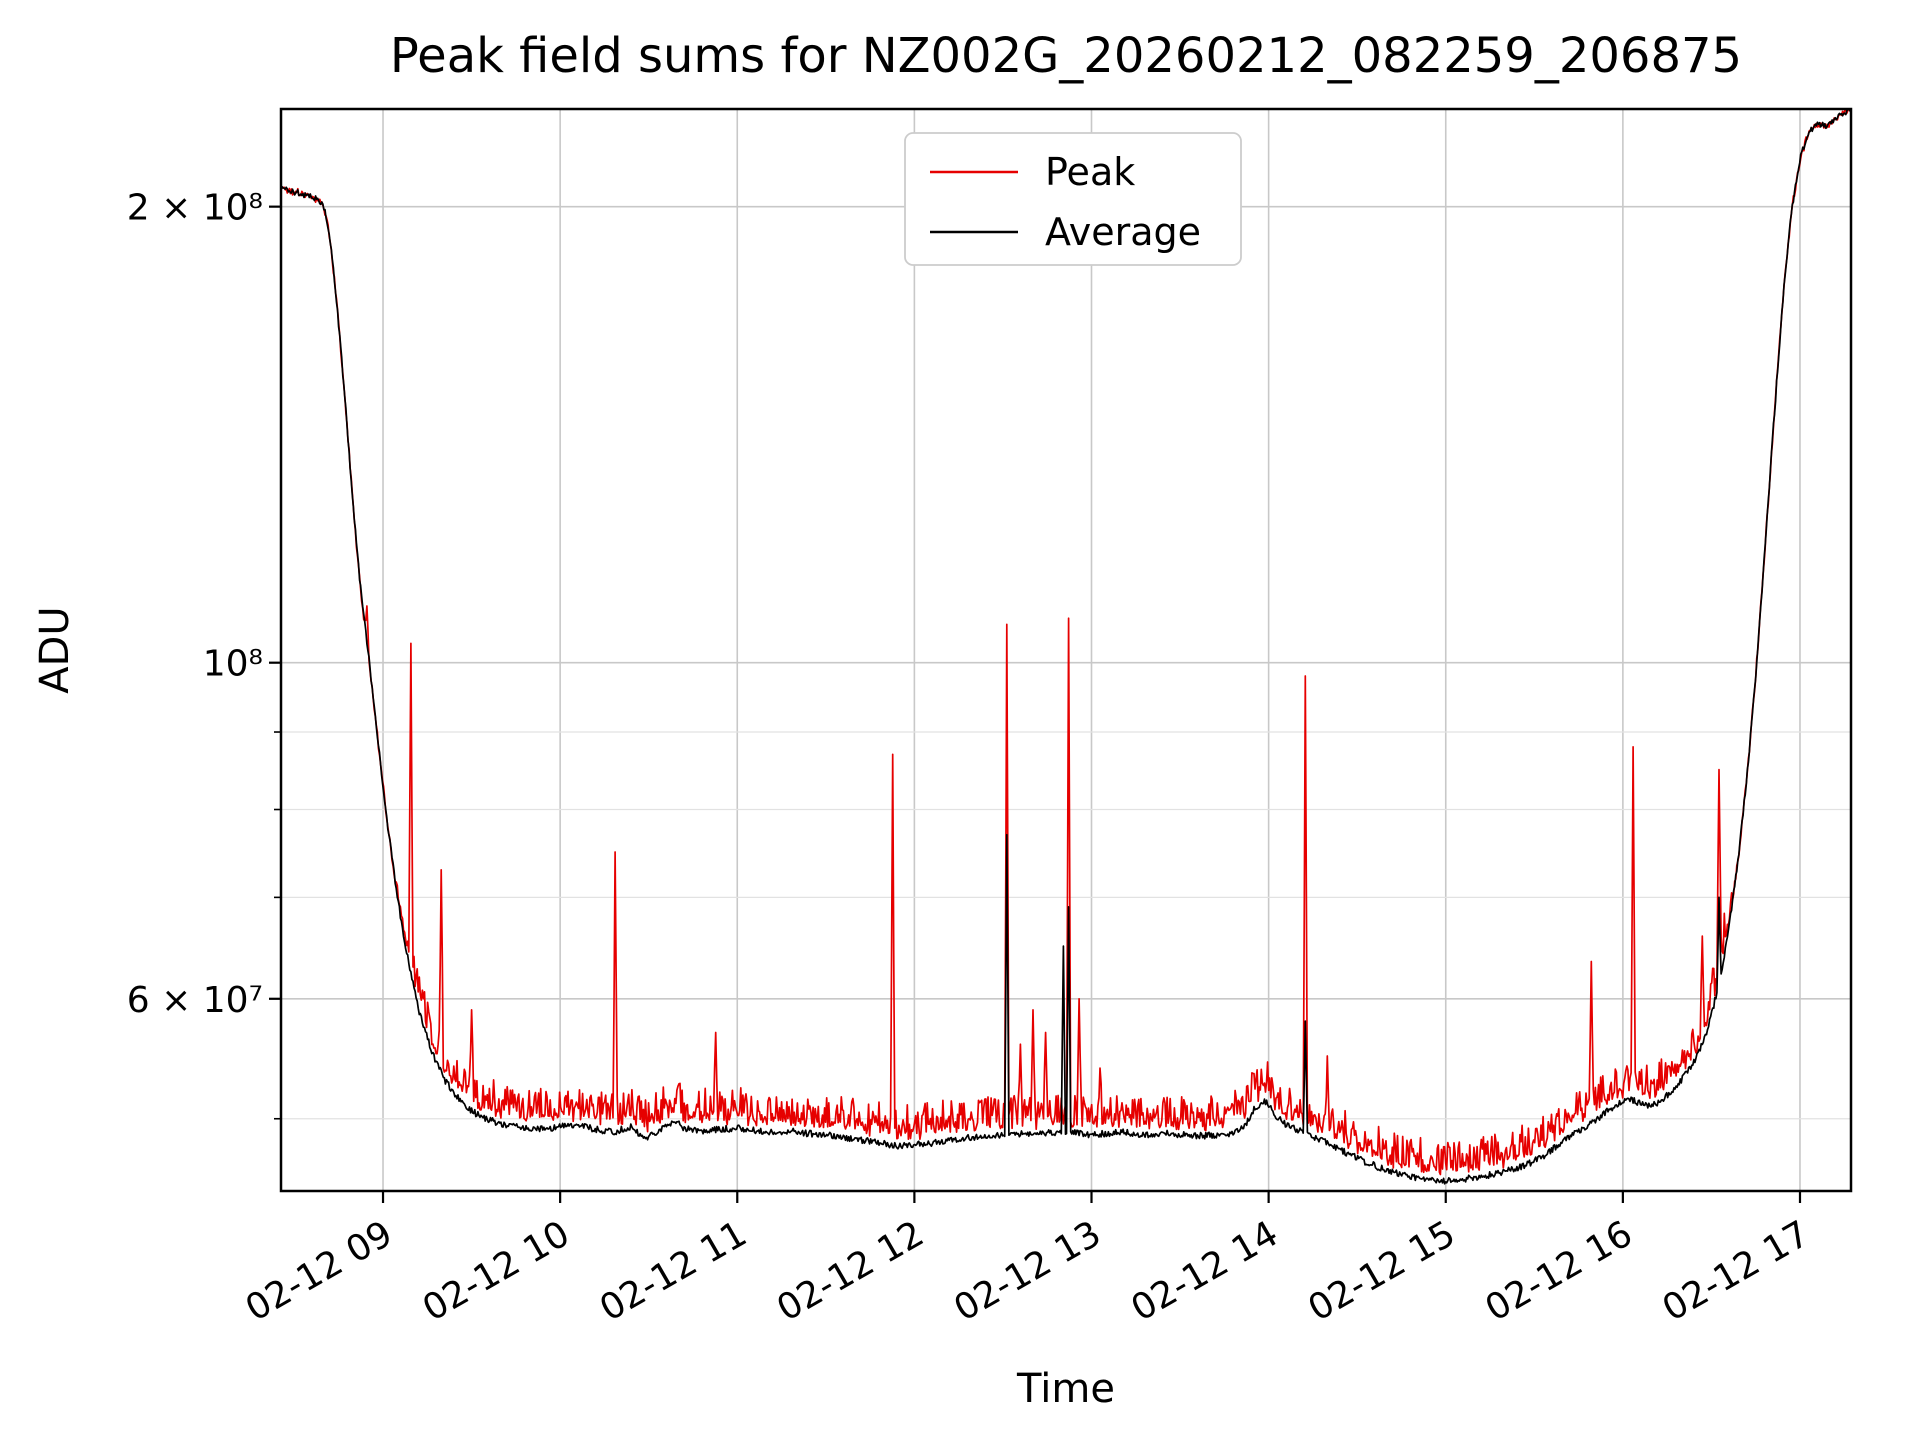 Image resolution: width=1920 pixels, height=1444 pixels. I want to click on y-tick-label: 10⁸, so click(233, 664).